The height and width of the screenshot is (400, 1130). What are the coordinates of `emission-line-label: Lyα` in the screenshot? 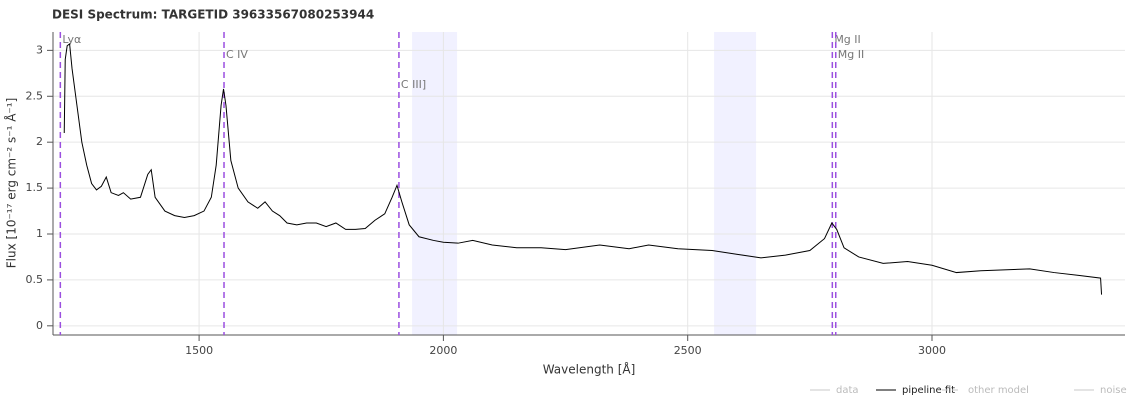 It's located at (71, 39).